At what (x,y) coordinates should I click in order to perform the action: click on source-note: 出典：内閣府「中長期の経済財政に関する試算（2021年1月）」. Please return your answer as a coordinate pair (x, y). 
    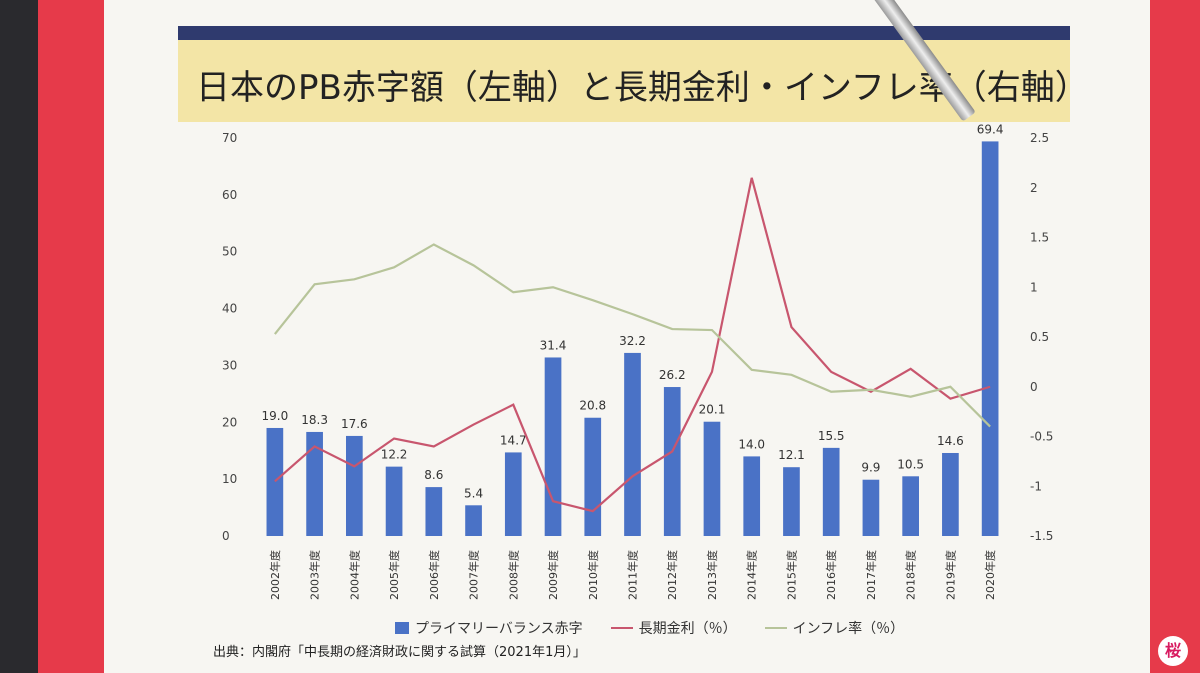
    Looking at the image, I should click on (399, 652).